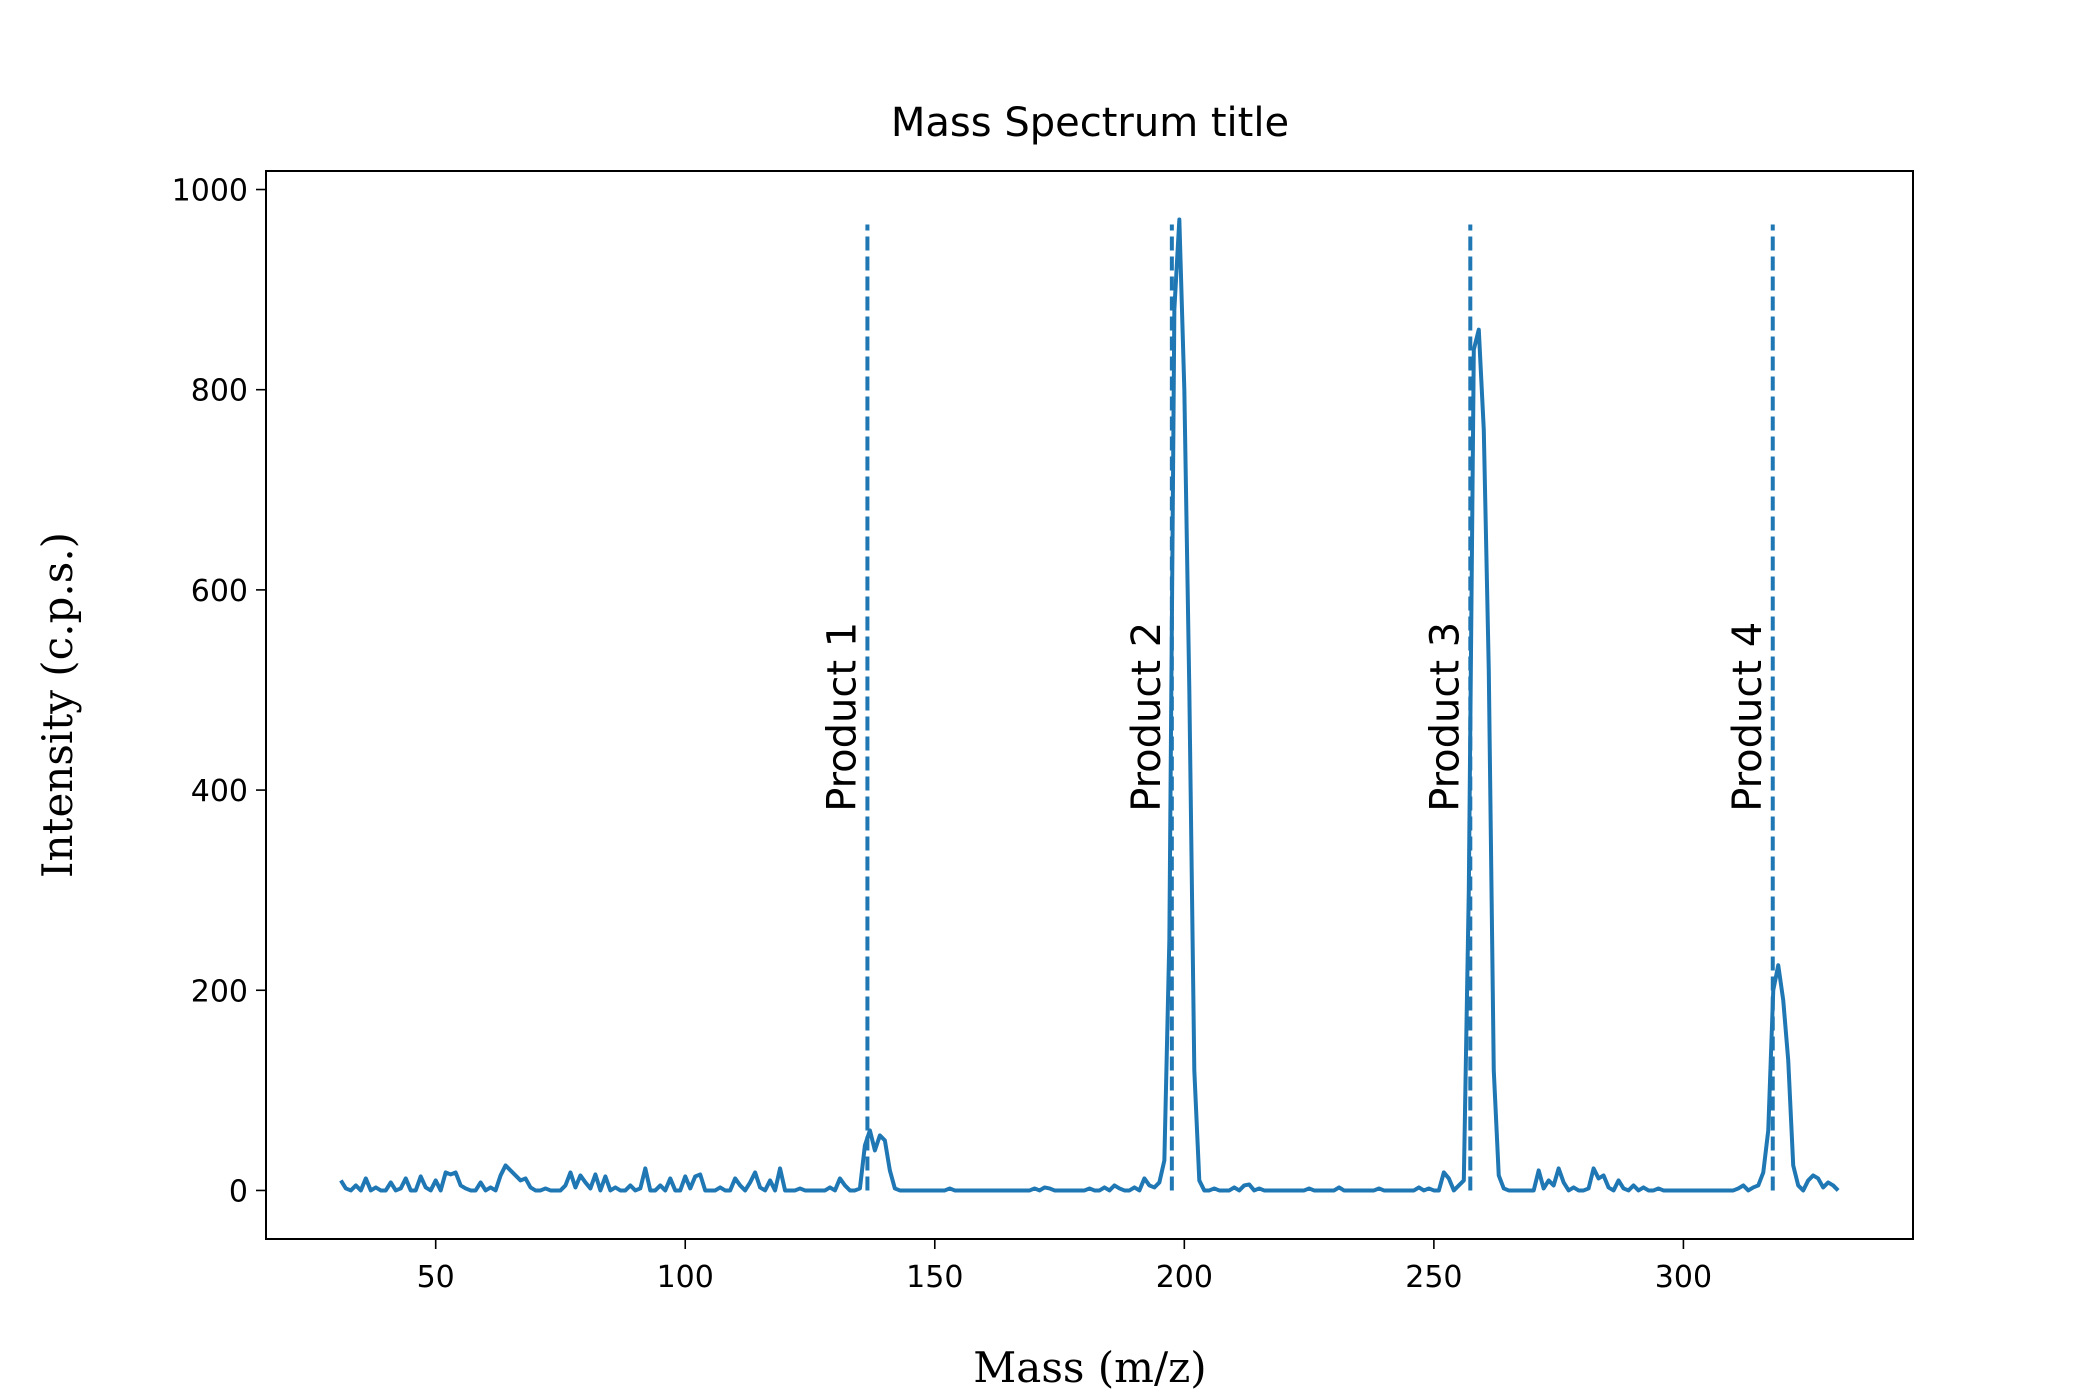 The width and height of the screenshot is (2100, 1400). What do you see at coordinates (219, 791) in the screenshot?
I see `y-tick-label: 400` at bounding box center [219, 791].